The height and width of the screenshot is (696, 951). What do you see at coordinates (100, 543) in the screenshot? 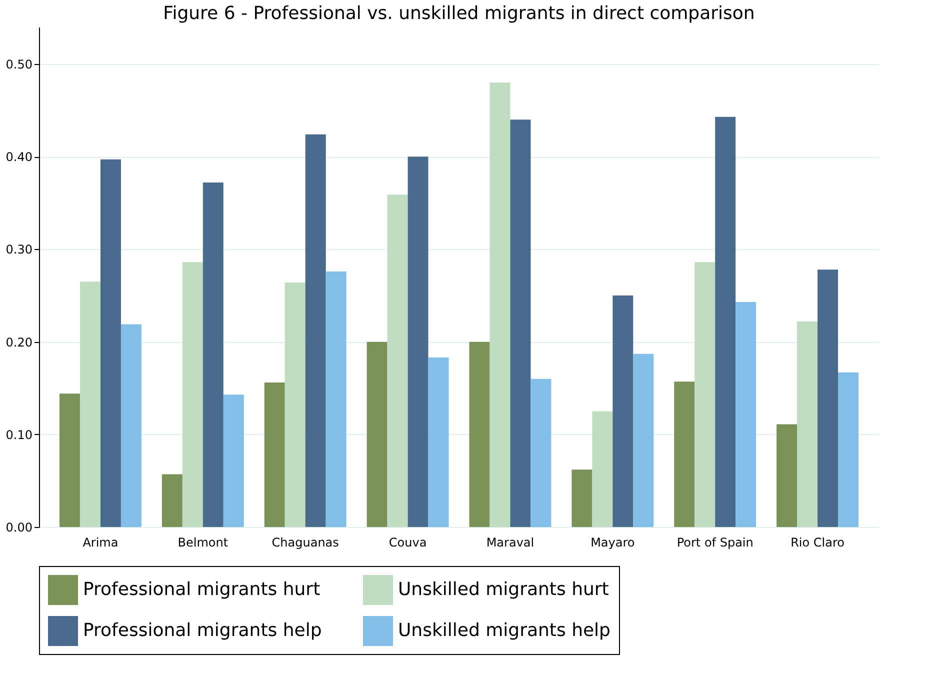
I see `x-tick-label: Arima` at bounding box center [100, 543].